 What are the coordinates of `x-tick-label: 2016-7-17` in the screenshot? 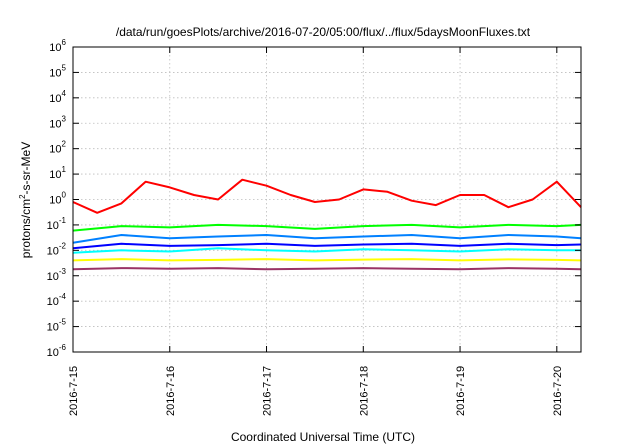 It's located at (268, 391).